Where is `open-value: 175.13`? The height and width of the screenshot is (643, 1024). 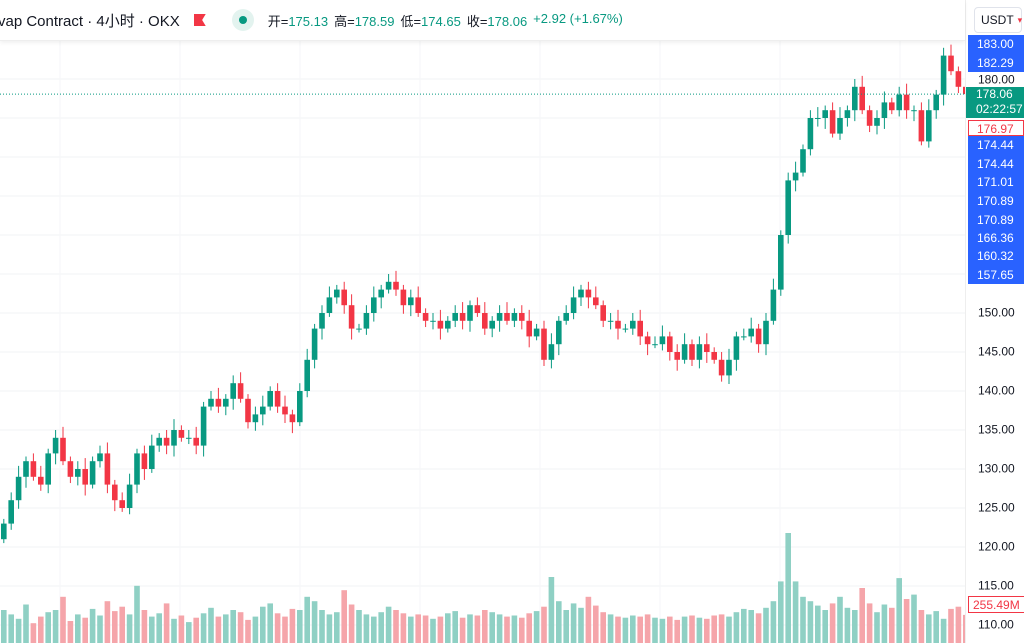 open-value: 175.13 is located at coordinates (308, 21).